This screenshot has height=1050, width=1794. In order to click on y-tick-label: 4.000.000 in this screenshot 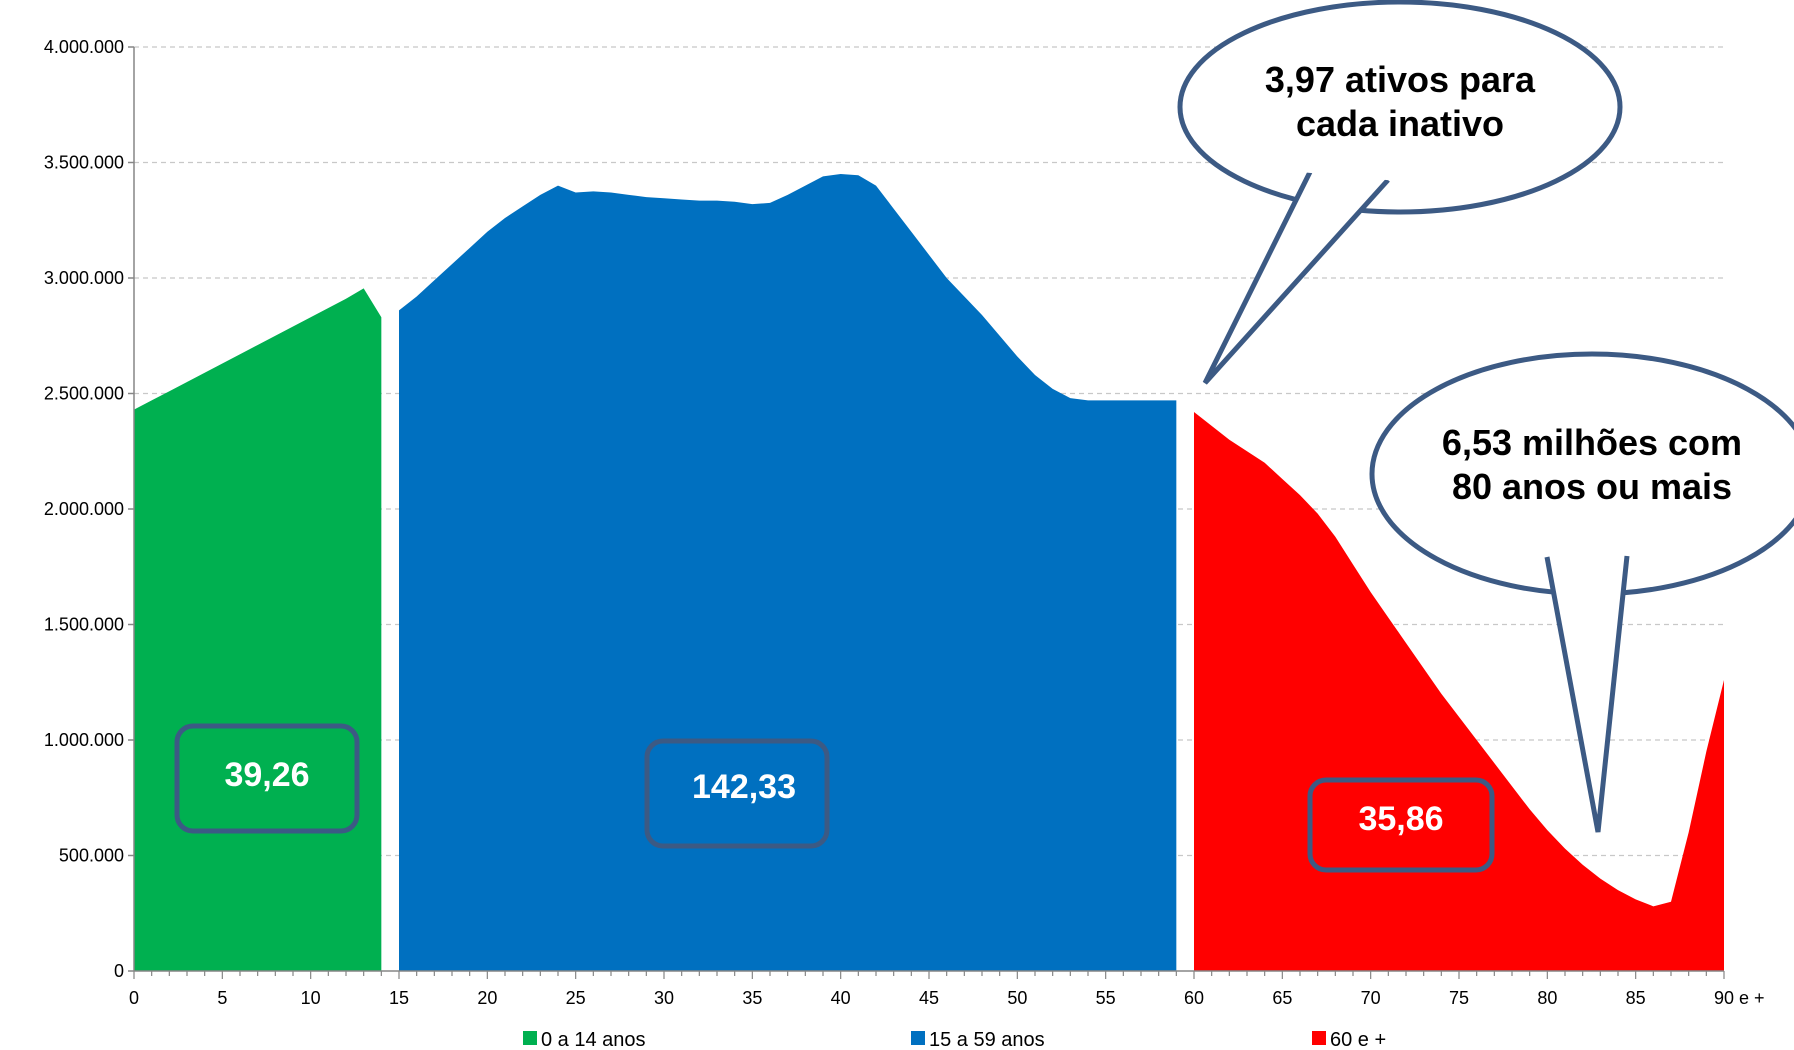, I will do `click(84, 47)`.